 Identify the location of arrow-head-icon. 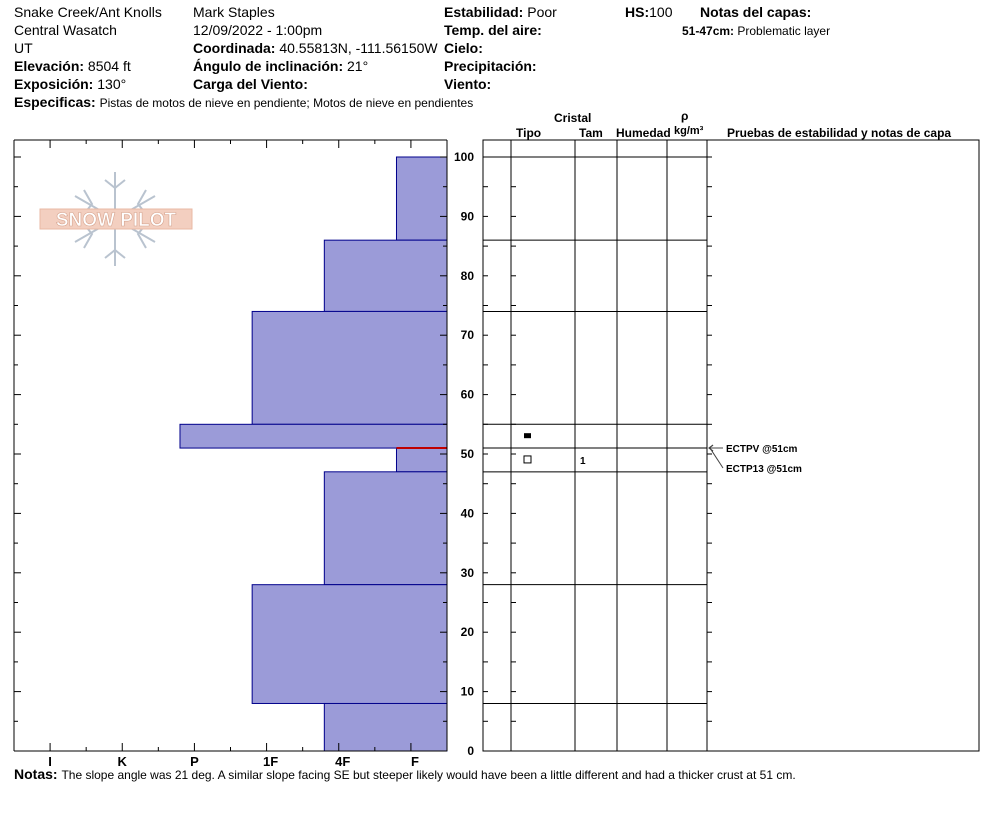
(711, 448).